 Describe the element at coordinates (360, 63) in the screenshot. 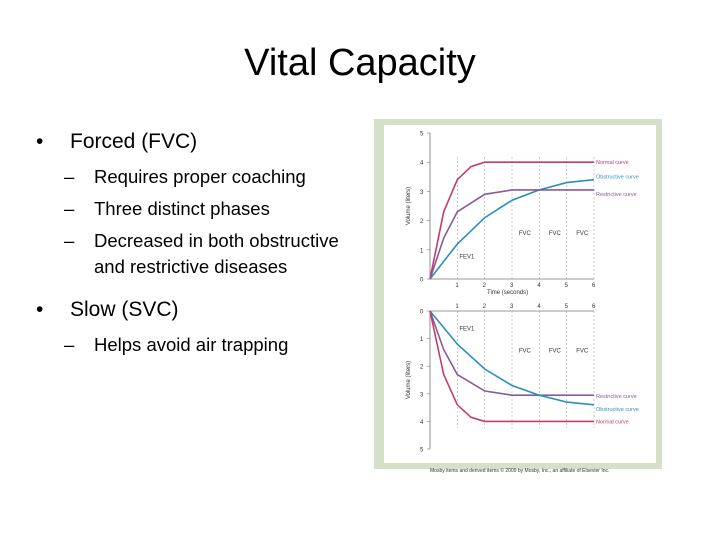

I see `slide-title: Vital Capacity` at that location.